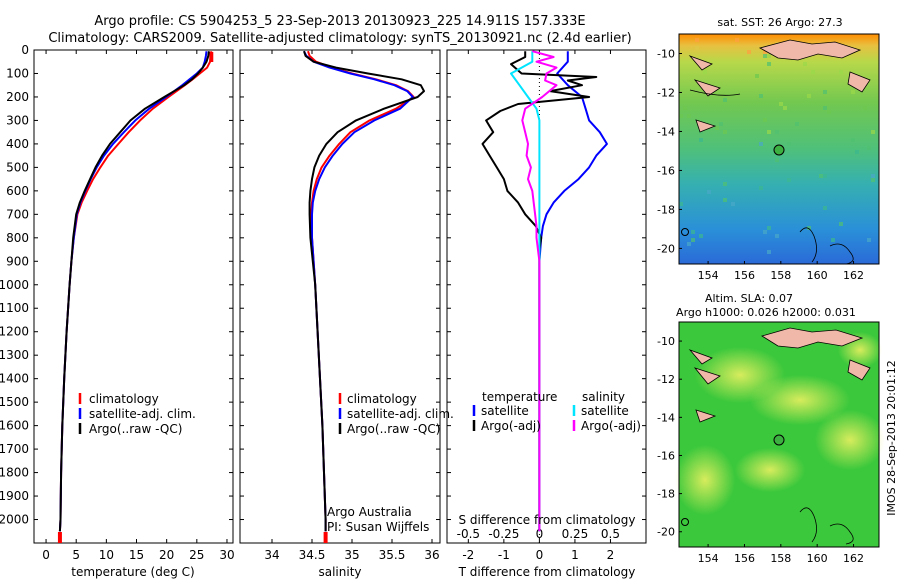  What do you see at coordinates (14, 449) in the screenshot?
I see `depth-tick-label: 1700` at bounding box center [14, 449].